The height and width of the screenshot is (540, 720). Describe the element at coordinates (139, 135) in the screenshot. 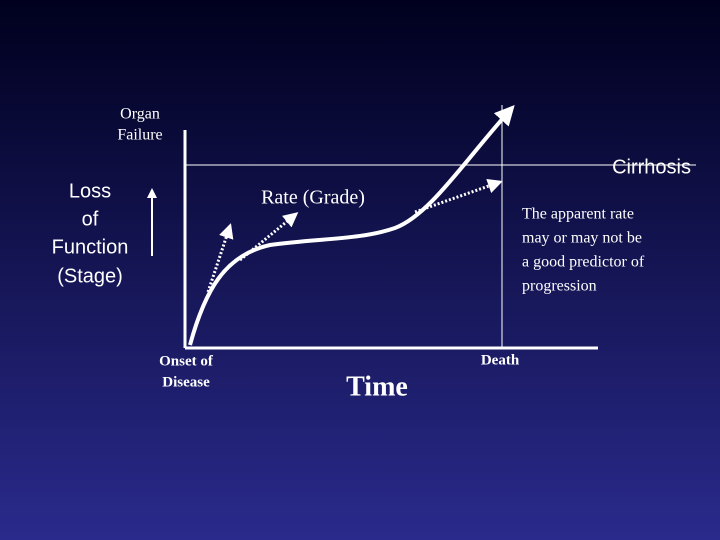

I see `organ-failure-label: Failure` at that location.